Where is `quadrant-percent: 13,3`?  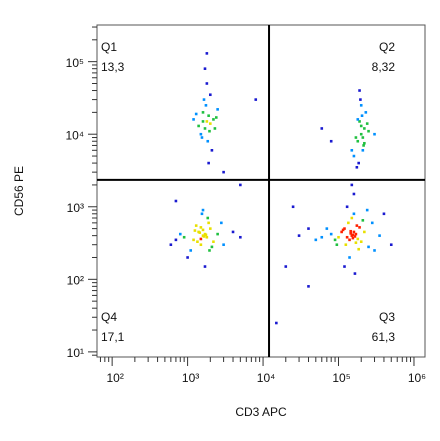
quadrant-percent: 13,3 is located at coordinates (113, 67).